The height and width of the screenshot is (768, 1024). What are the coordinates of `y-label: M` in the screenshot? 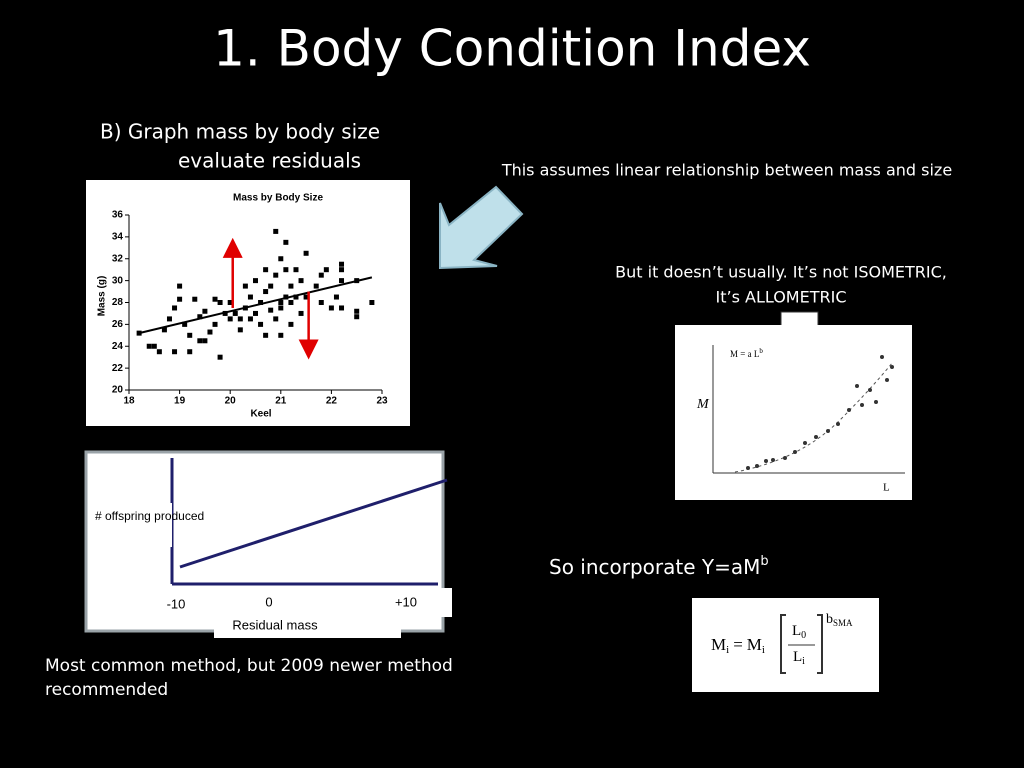 It's located at (703, 404).